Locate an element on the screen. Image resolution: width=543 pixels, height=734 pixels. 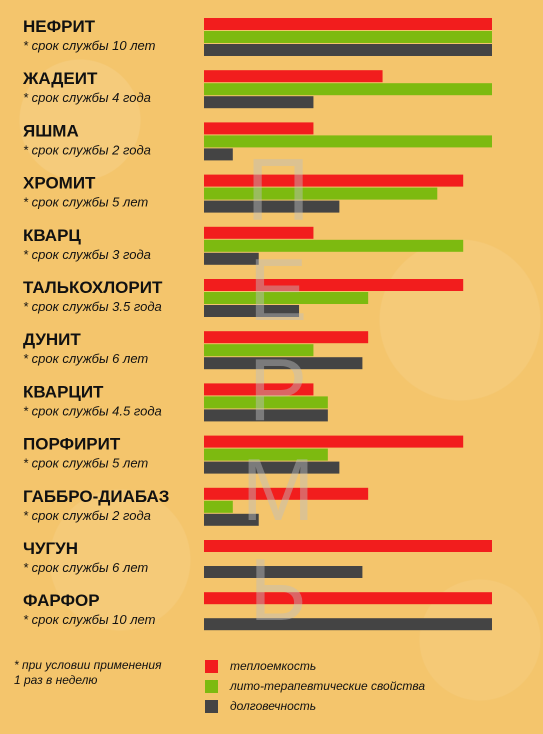
legend-label: долговечность is located at coordinates (273, 706).